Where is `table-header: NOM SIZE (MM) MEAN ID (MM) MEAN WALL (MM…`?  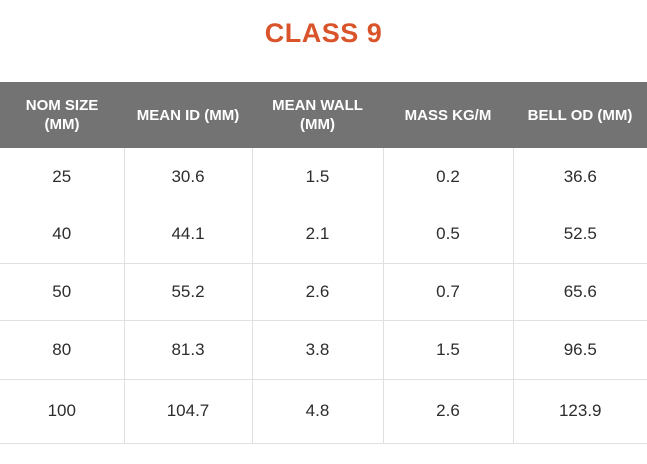 table-header: NOM SIZE (MM) MEAN ID (MM) MEAN WALL (MM… is located at coordinates (323, 115).